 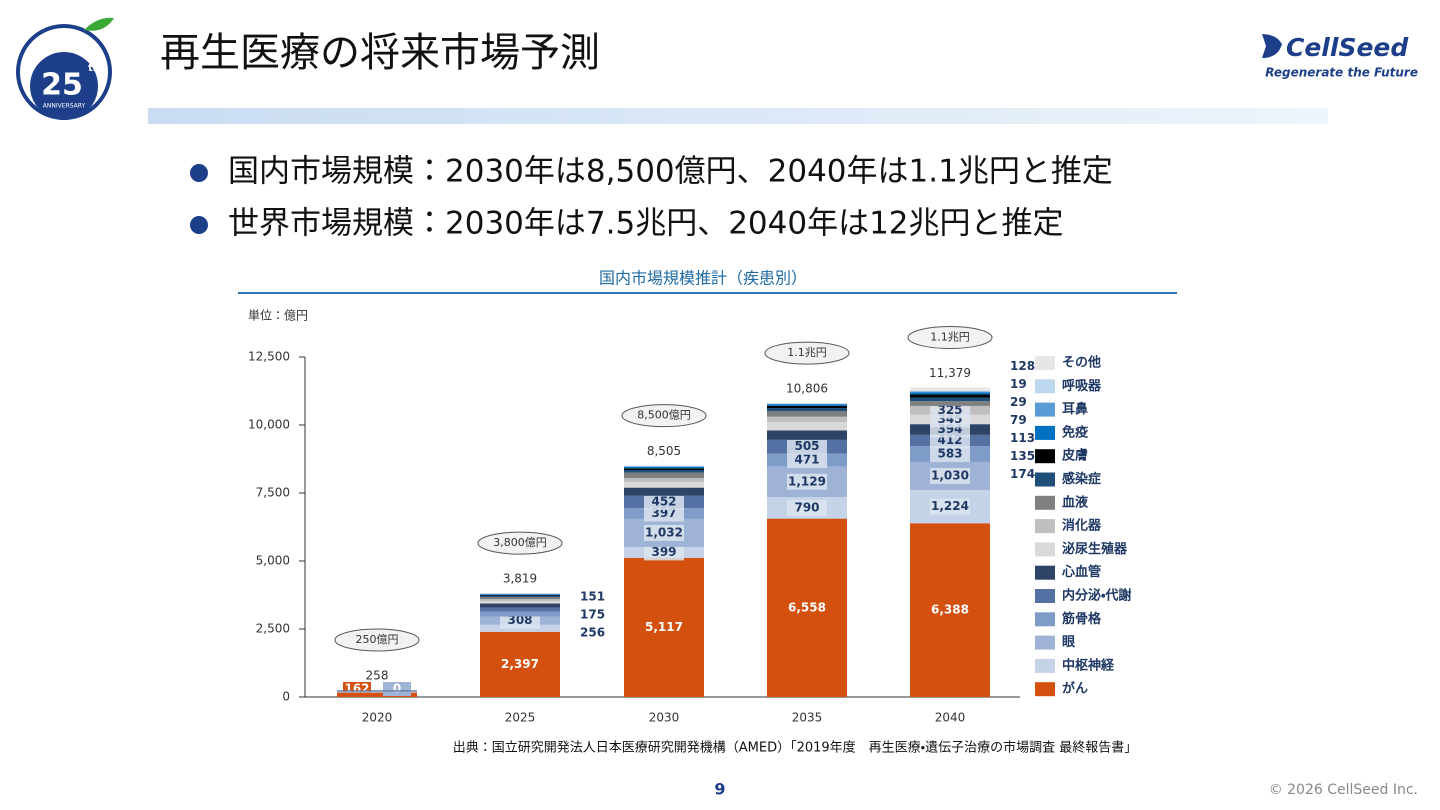 I want to click on legend-label: 泌尿生殖器, so click(x=1095, y=549).